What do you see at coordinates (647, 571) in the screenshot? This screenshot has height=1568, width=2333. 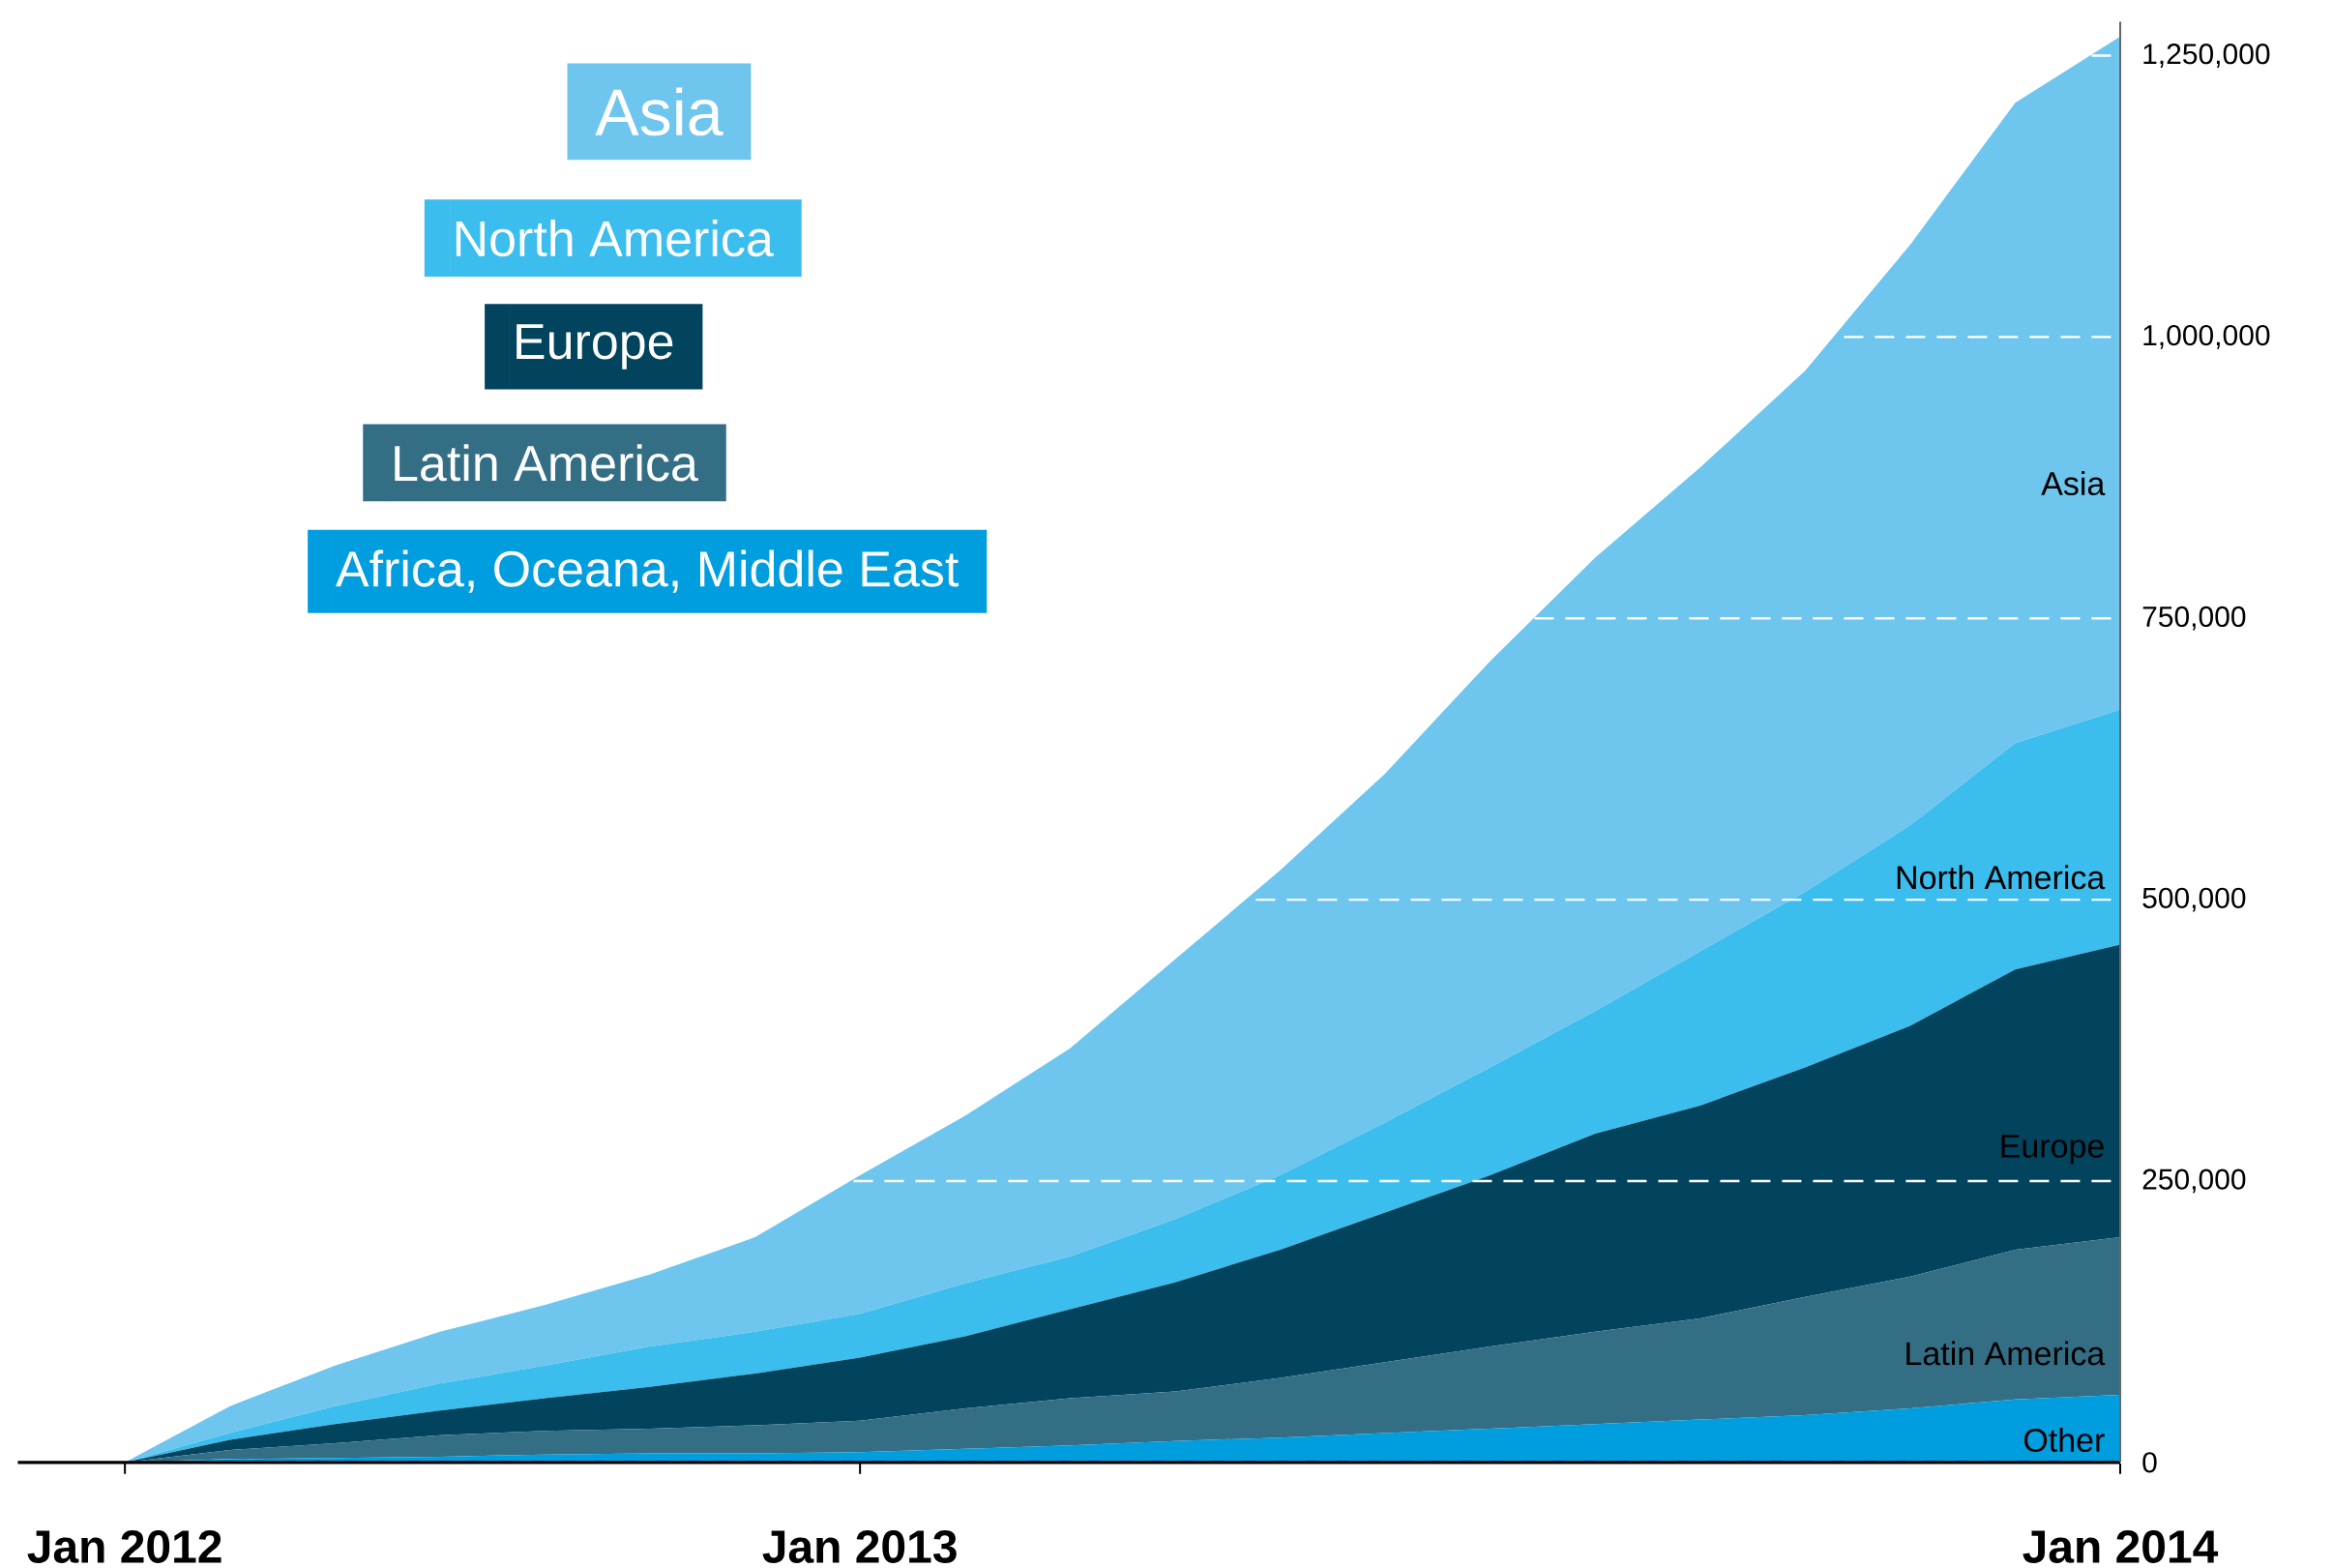 I see `legend-label: Africa, Oceana, Middle East` at bounding box center [647, 571].